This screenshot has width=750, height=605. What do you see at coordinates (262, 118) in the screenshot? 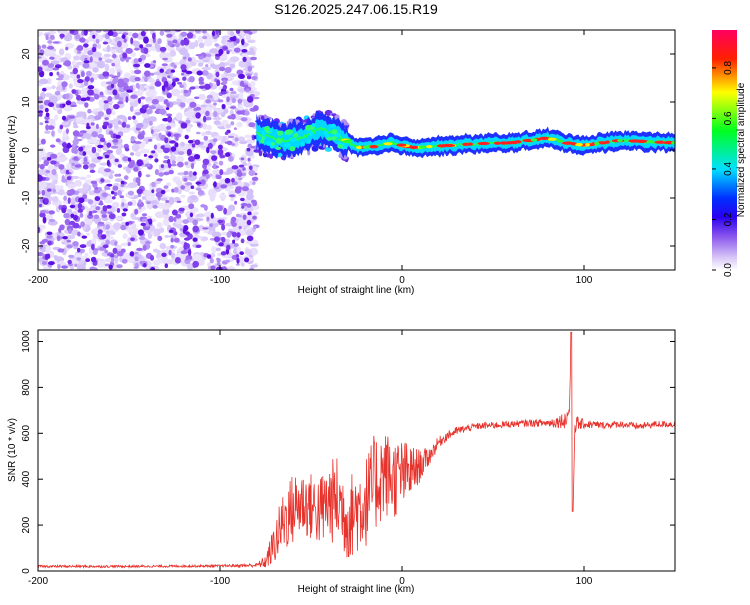
I see `onset-speck` at bounding box center [262, 118].